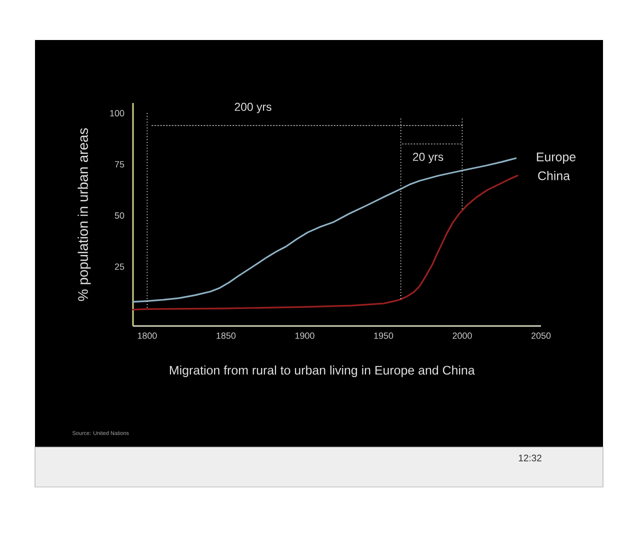 The image size is (639, 536). What do you see at coordinates (84, 214) in the screenshot?
I see `y-axis-title: % population in urban areas` at bounding box center [84, 214].